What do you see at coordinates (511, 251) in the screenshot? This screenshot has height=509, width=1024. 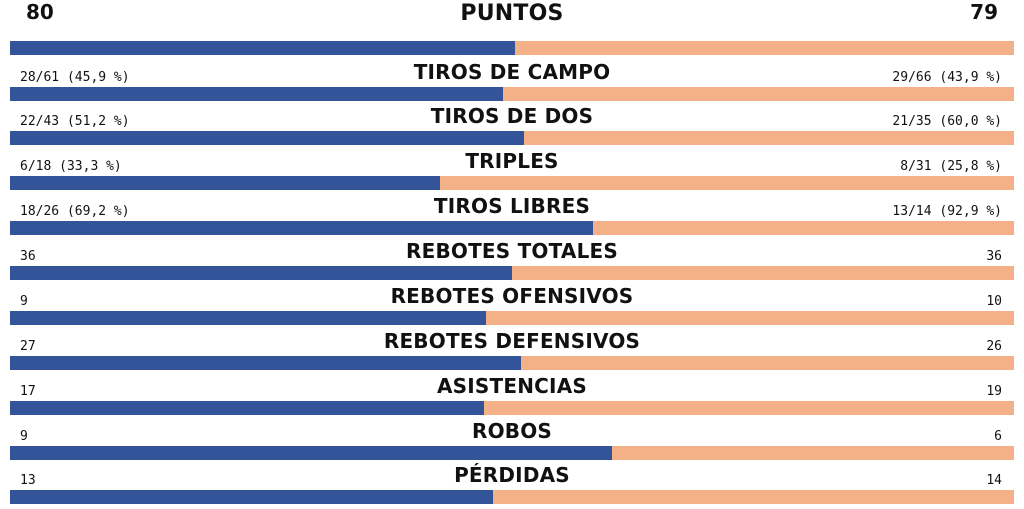 I see `stat-label: REBOTES TOTALES` at bounding box center [511, 251].